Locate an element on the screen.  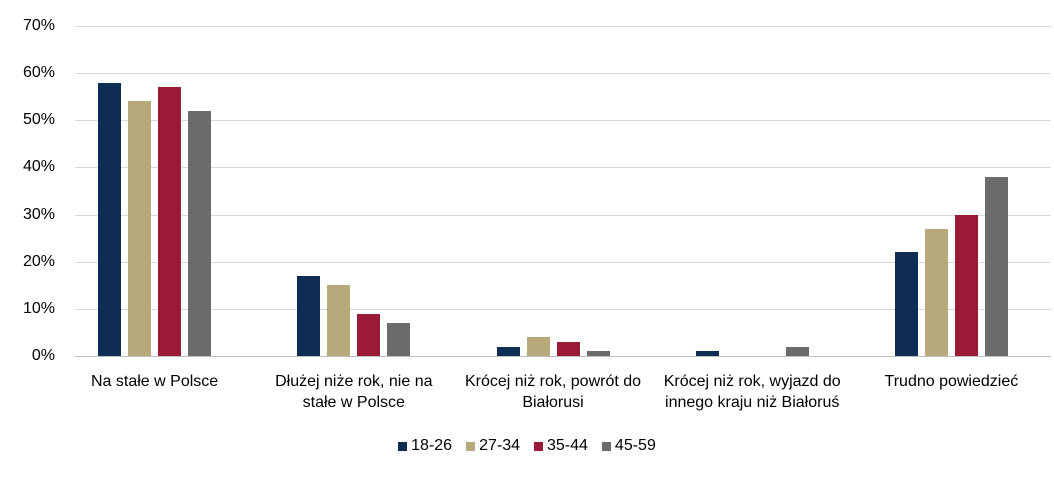
y-tick-label: 0% is located at coordinates (43, 355).